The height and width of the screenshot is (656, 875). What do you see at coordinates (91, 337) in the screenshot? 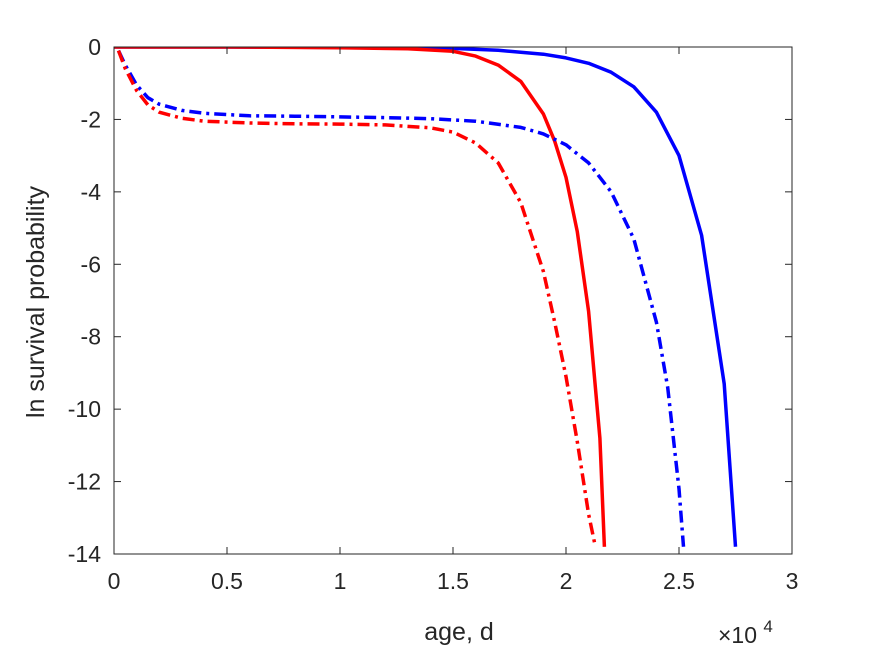
I see `y-tick-label: -8` at bounding box center [91, 337].